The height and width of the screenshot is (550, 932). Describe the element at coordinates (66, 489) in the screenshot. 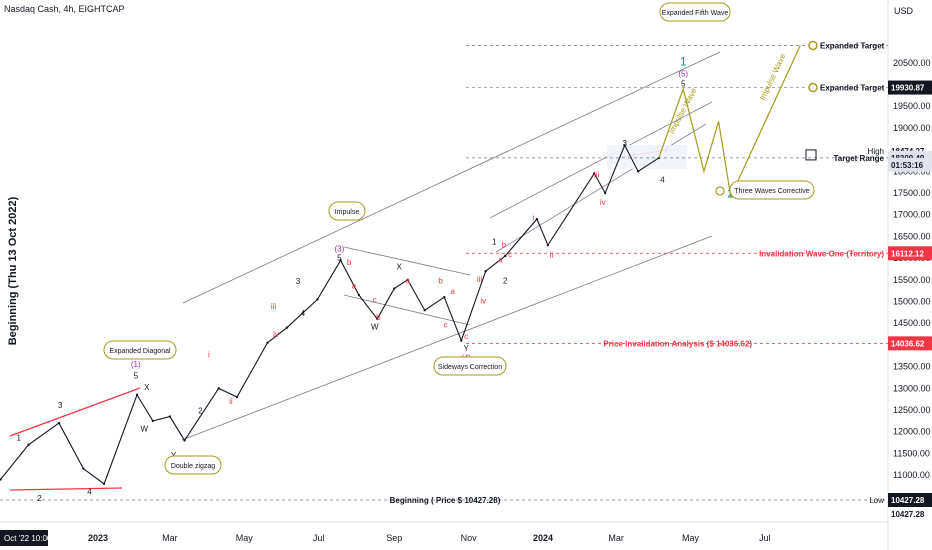

I see `diagonal-lower` at that location.